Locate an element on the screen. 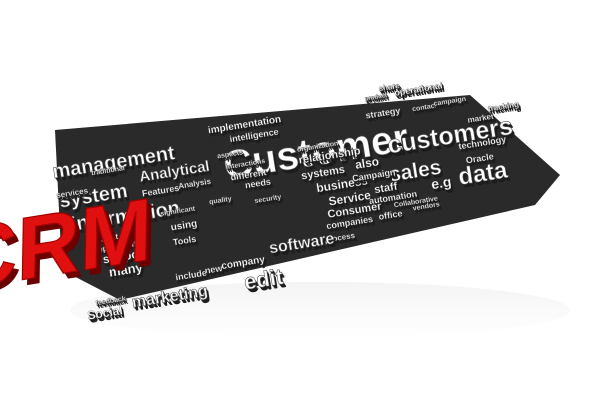 This screenshot has height=400, width=600. cloud-word-text: aspects is located at coordinates (230, 154).